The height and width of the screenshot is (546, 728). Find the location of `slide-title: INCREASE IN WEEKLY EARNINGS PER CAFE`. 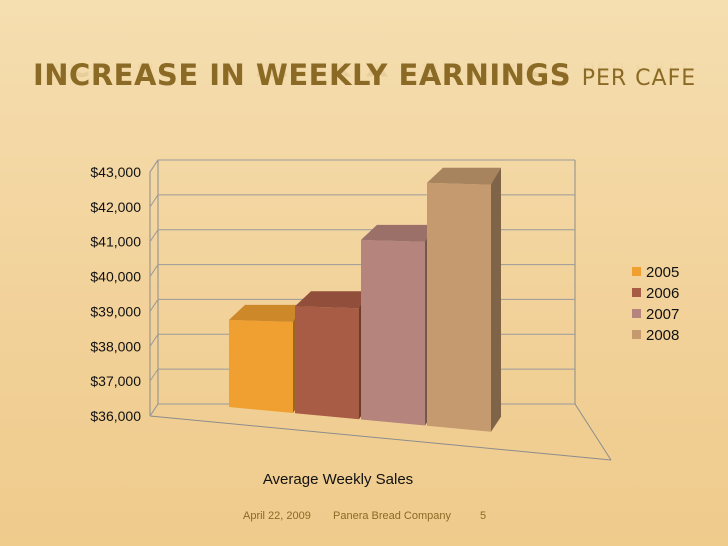

slide-title: INCREASE IN WEEKLY EARNINGS PER CAFE is located at coordinates (364, 75).